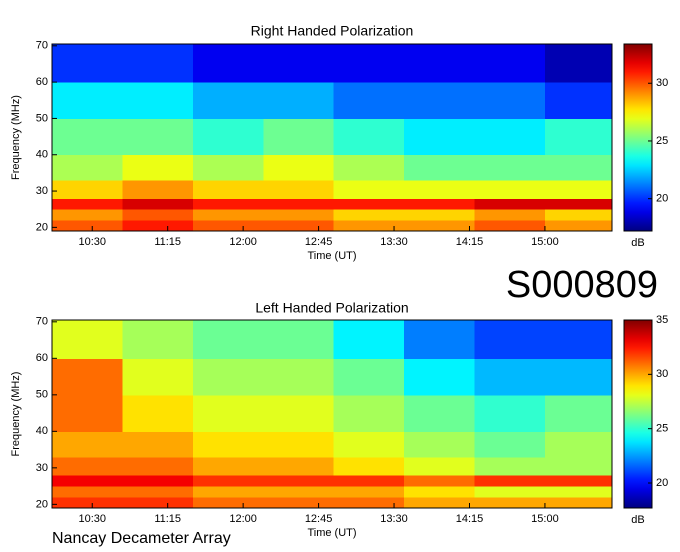  Describe the element at coordinates (332, 31) in the screenshot. I see `chart-title: Right Handed Polarization` at that location.